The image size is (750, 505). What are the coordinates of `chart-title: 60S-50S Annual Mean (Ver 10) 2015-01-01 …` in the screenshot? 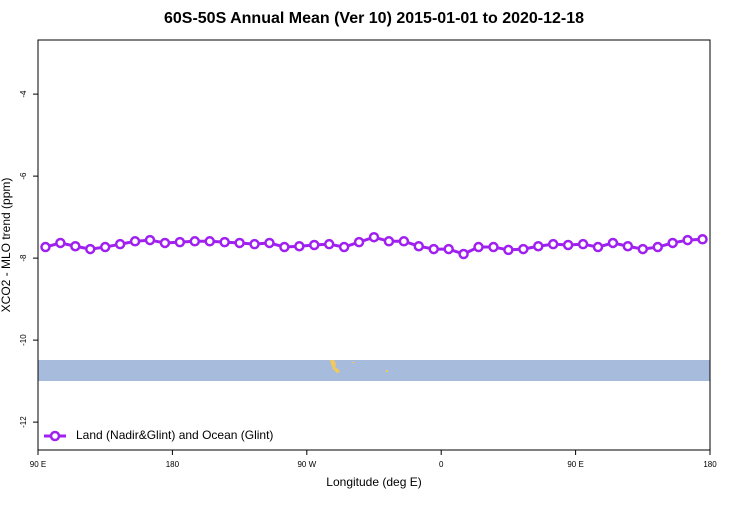 It's located at (374, 18).